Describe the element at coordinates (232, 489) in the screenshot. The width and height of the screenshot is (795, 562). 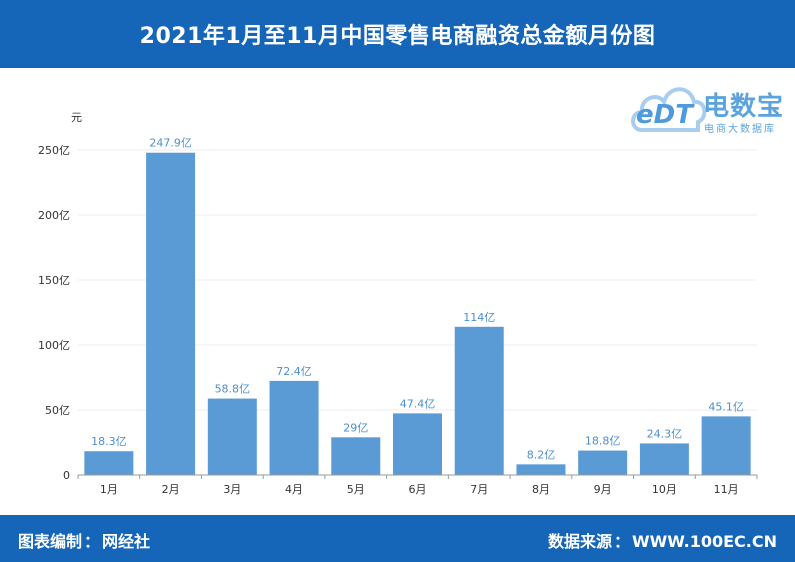
I see `x-tick-label: 3月` at that location.